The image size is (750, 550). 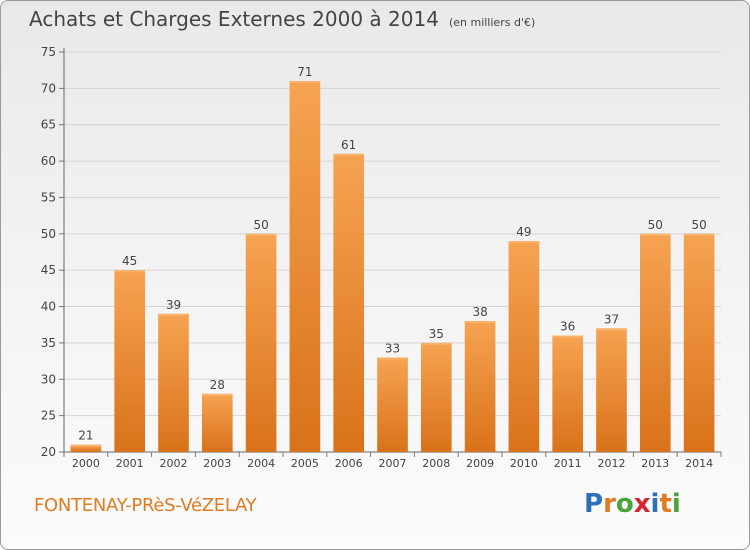 What do you see at coordinates (130, 463) in the screenshot?
I see `x-tick-label: 2001` at bounding box center [130, 463].